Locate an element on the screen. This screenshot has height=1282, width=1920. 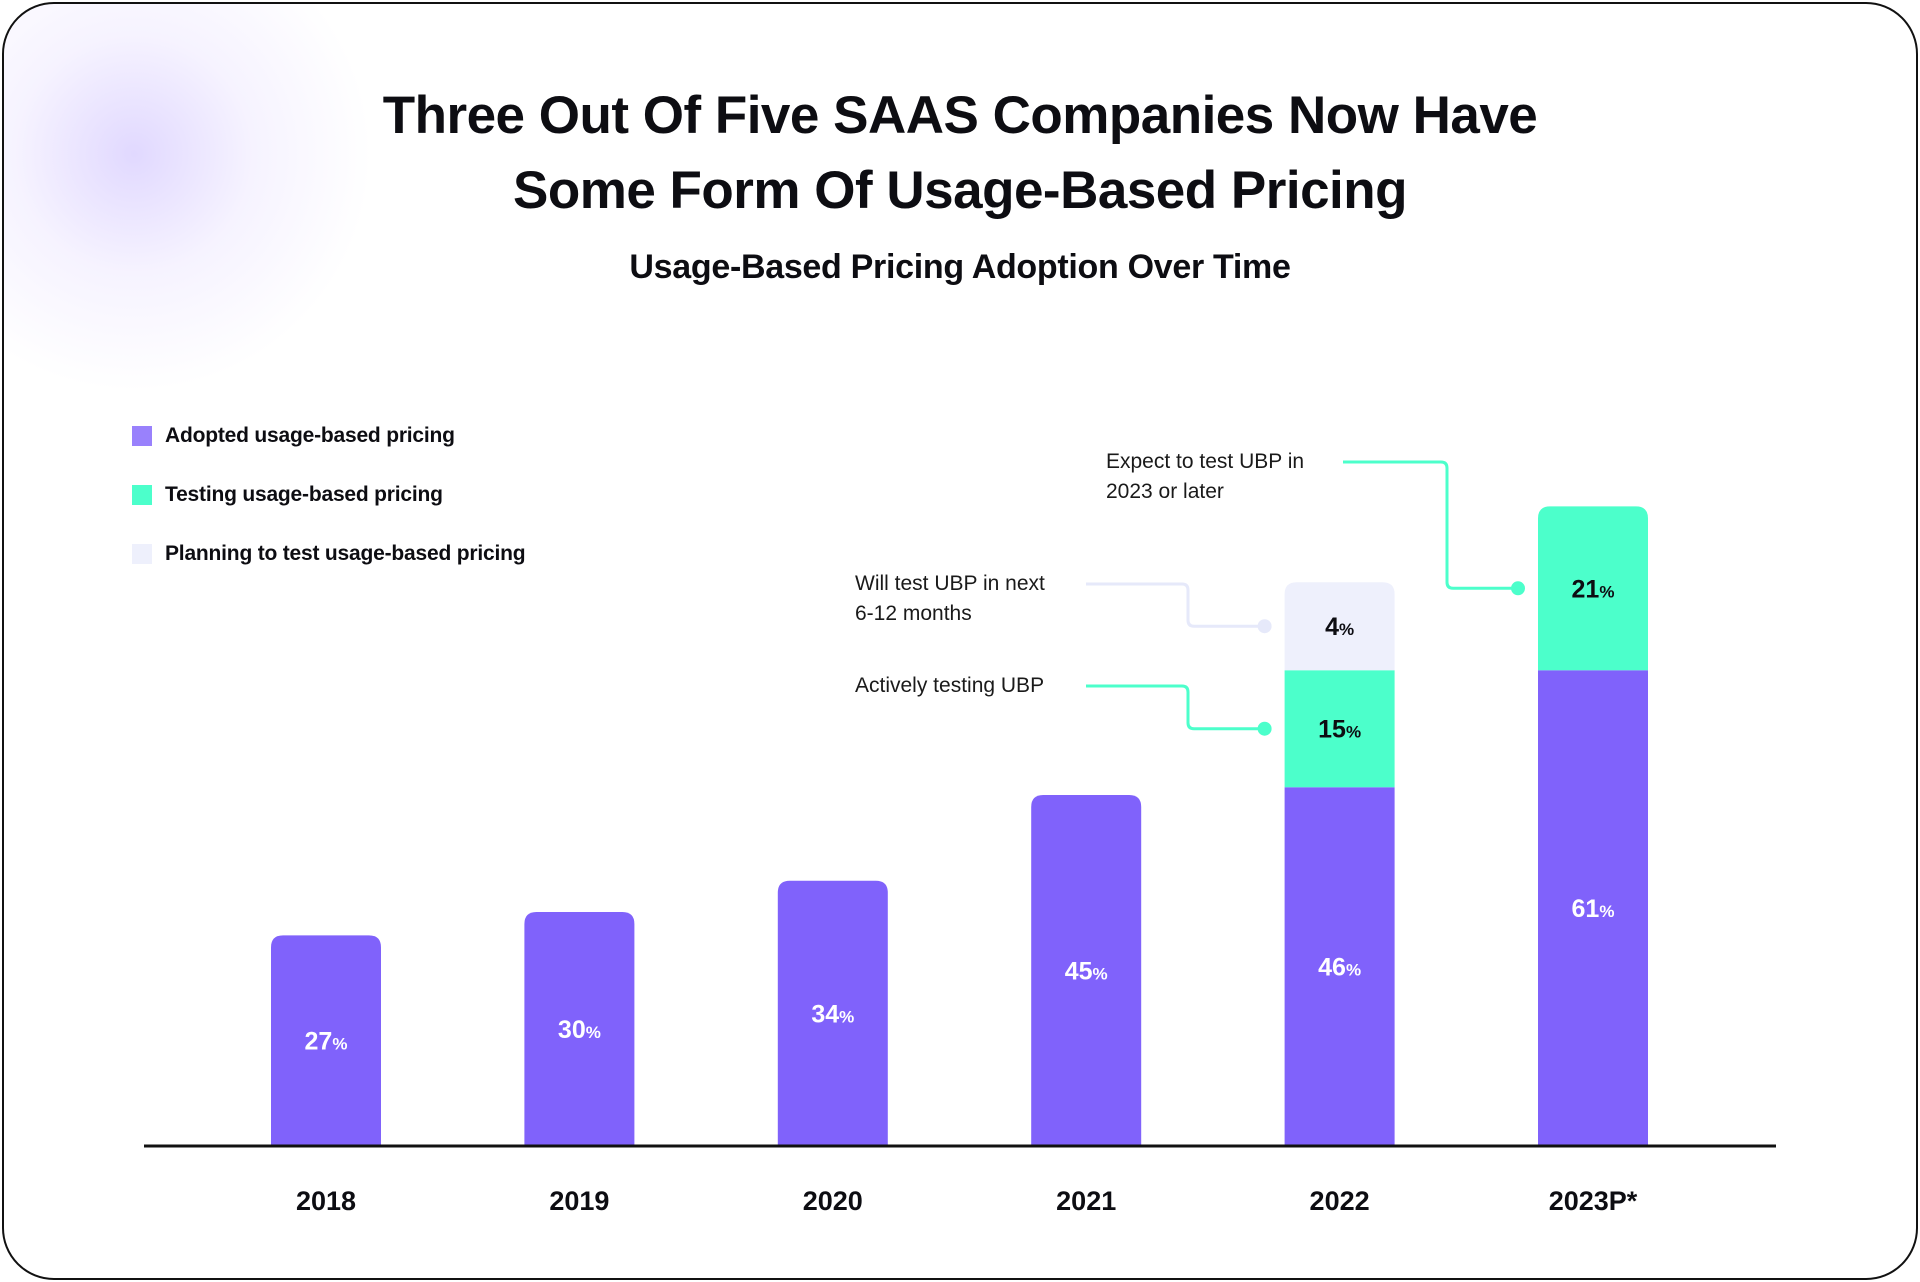
data-label: 45% is located at coordinates (1086, 972).